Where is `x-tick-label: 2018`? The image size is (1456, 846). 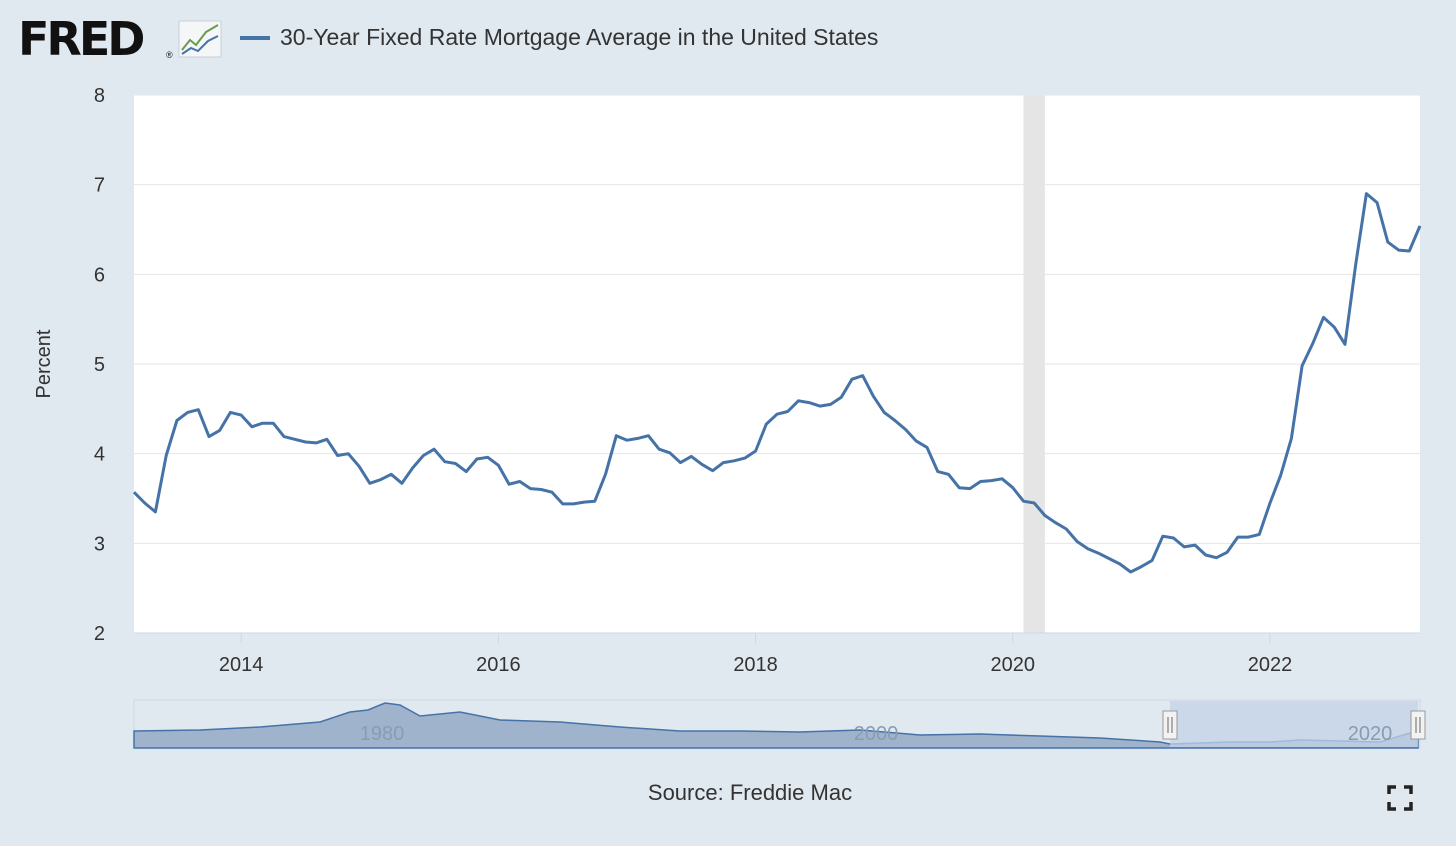 x-tick-label: 2018 is located at coordinates (755, 665).